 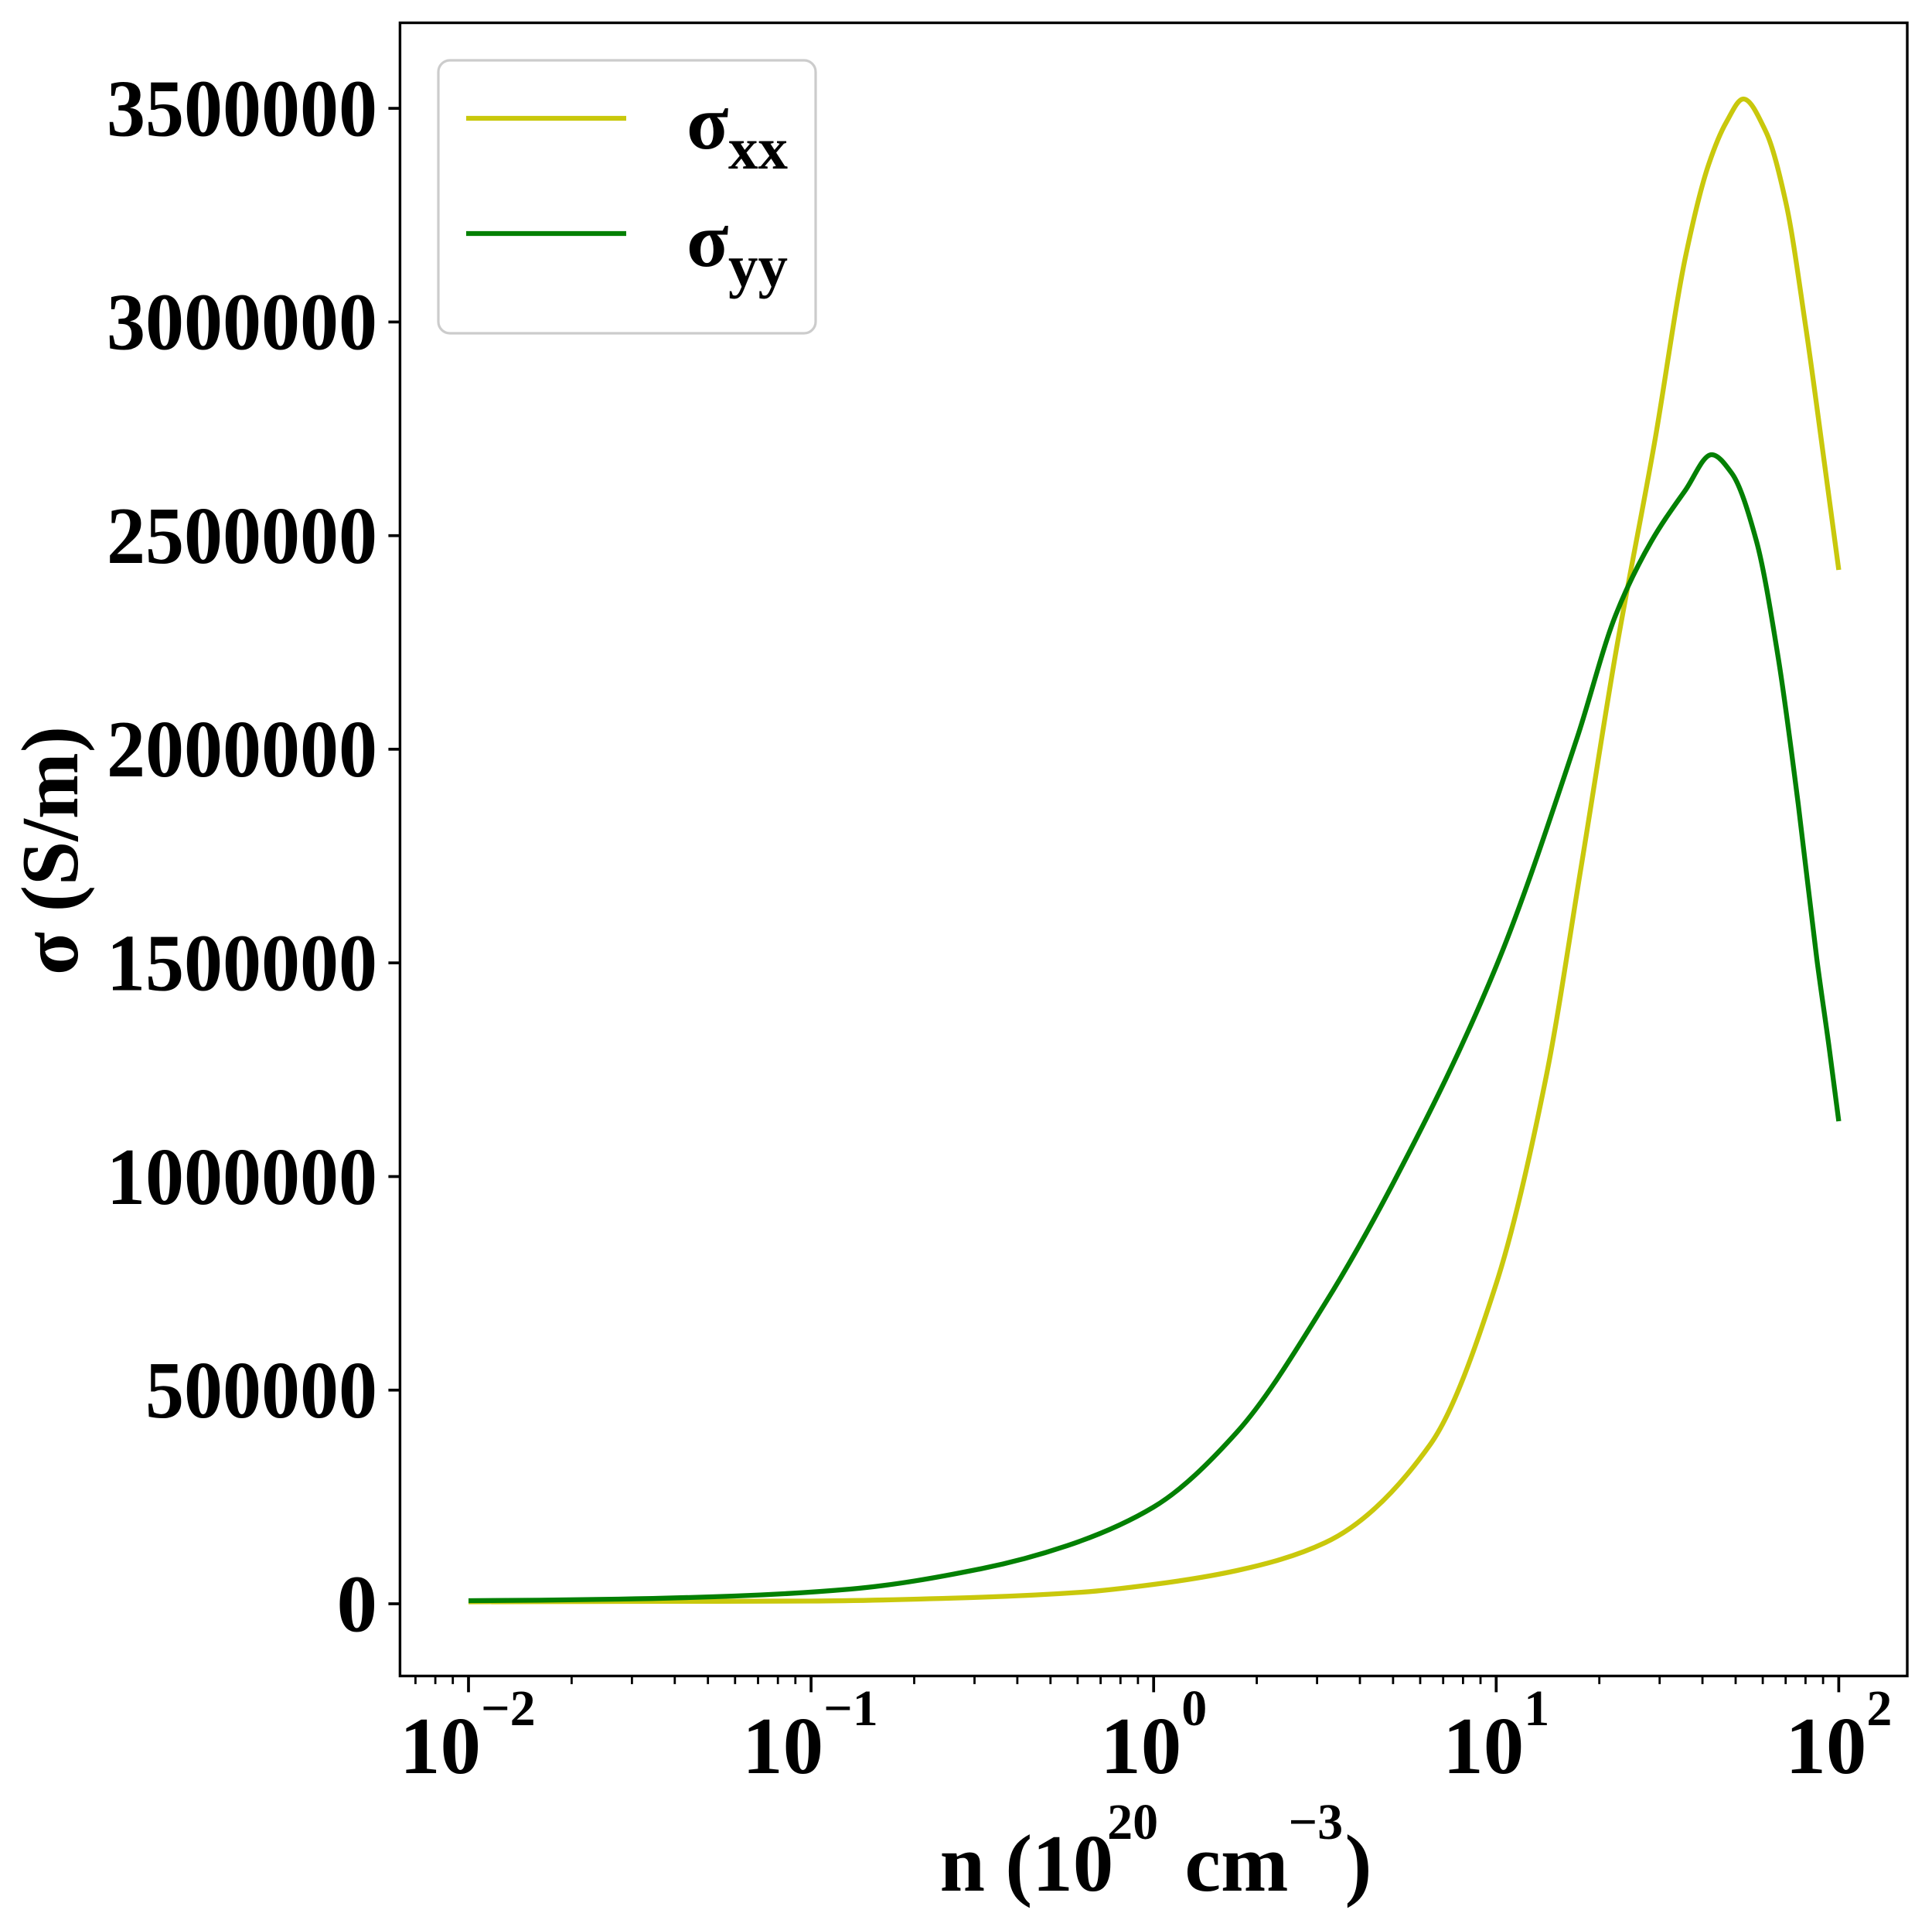 What do you see at coordinates (242, 749) in the screenshot?
I see `svg-text: 2000000` at bounding box center [242, 749].